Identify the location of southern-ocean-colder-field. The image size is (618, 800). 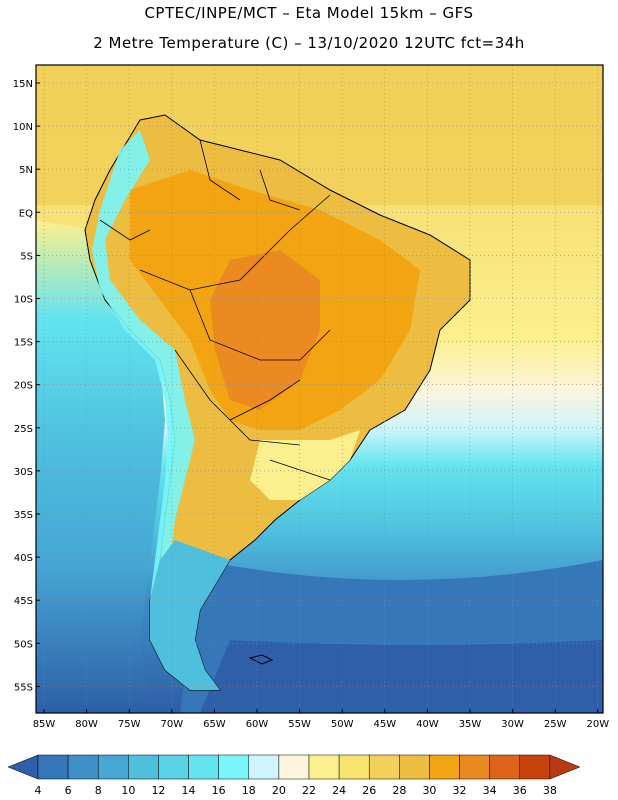
(401, 676).